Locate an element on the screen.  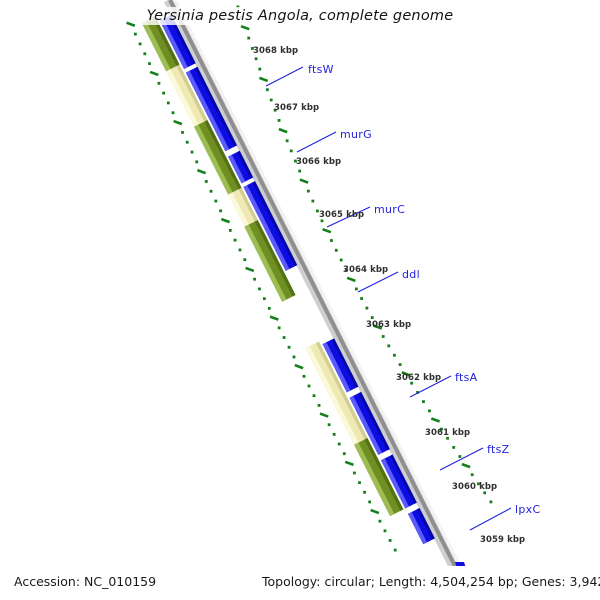
gene-label-leader-ddl is located at coordinates (378, 282).